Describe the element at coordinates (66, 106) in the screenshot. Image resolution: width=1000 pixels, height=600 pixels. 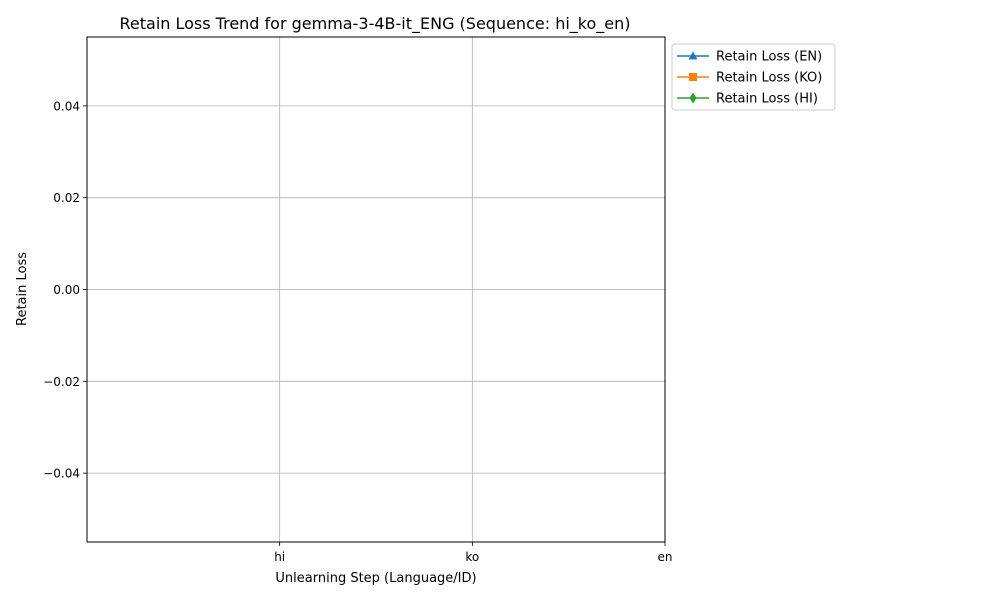
I see `y-tick-label: 0.04` at that location.